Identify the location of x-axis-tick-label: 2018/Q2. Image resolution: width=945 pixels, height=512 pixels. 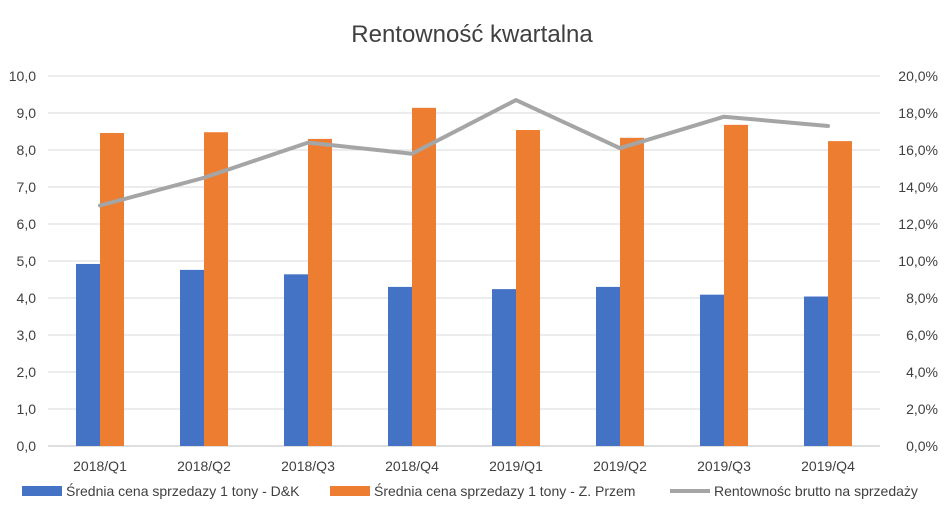
(204, 466).